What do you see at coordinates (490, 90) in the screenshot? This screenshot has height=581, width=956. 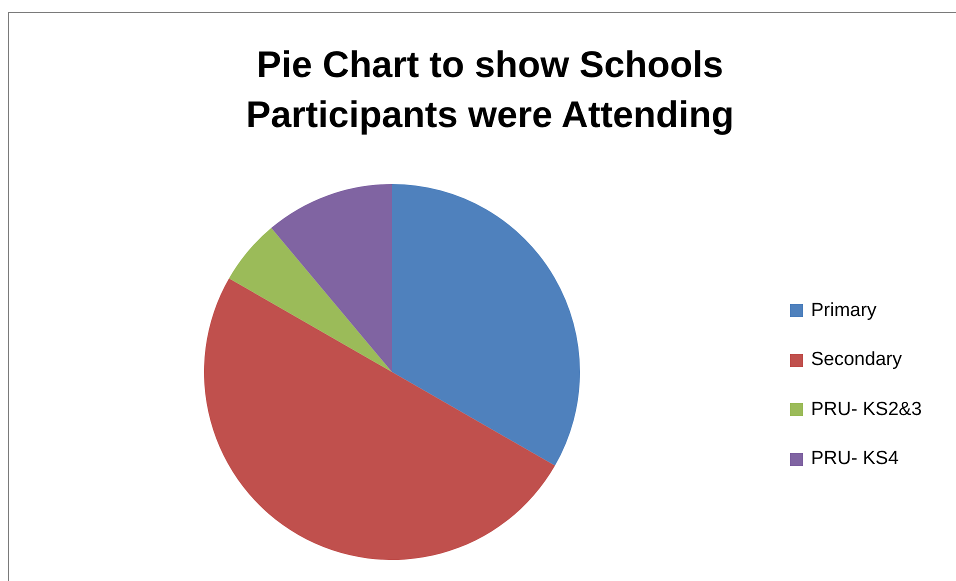 I see `chart-title: Pie Chart to show Schools Participants were Attending` at bounding box center [490, 90].